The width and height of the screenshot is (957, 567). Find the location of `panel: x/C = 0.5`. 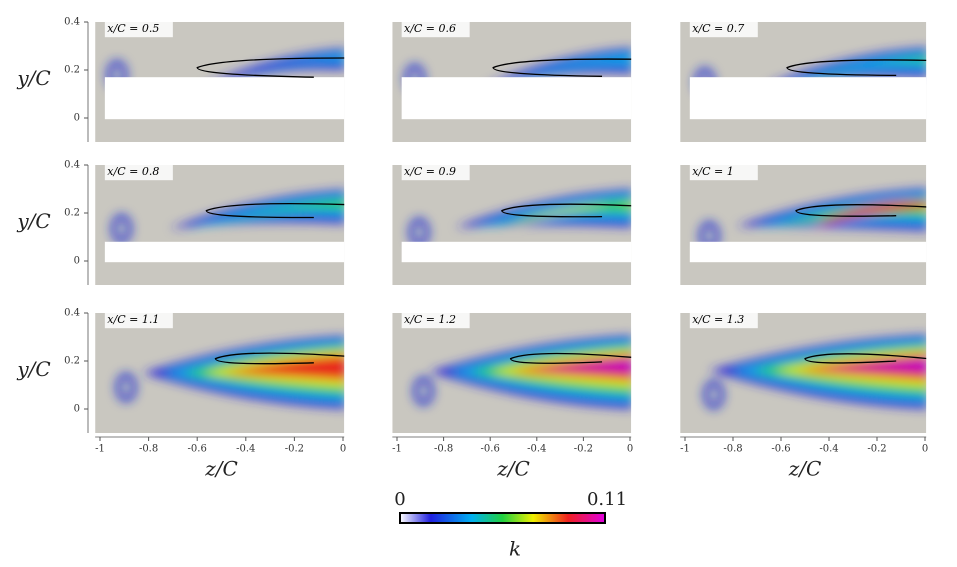

panel: x/C = 0.5 is located at coordinates (220, 81).